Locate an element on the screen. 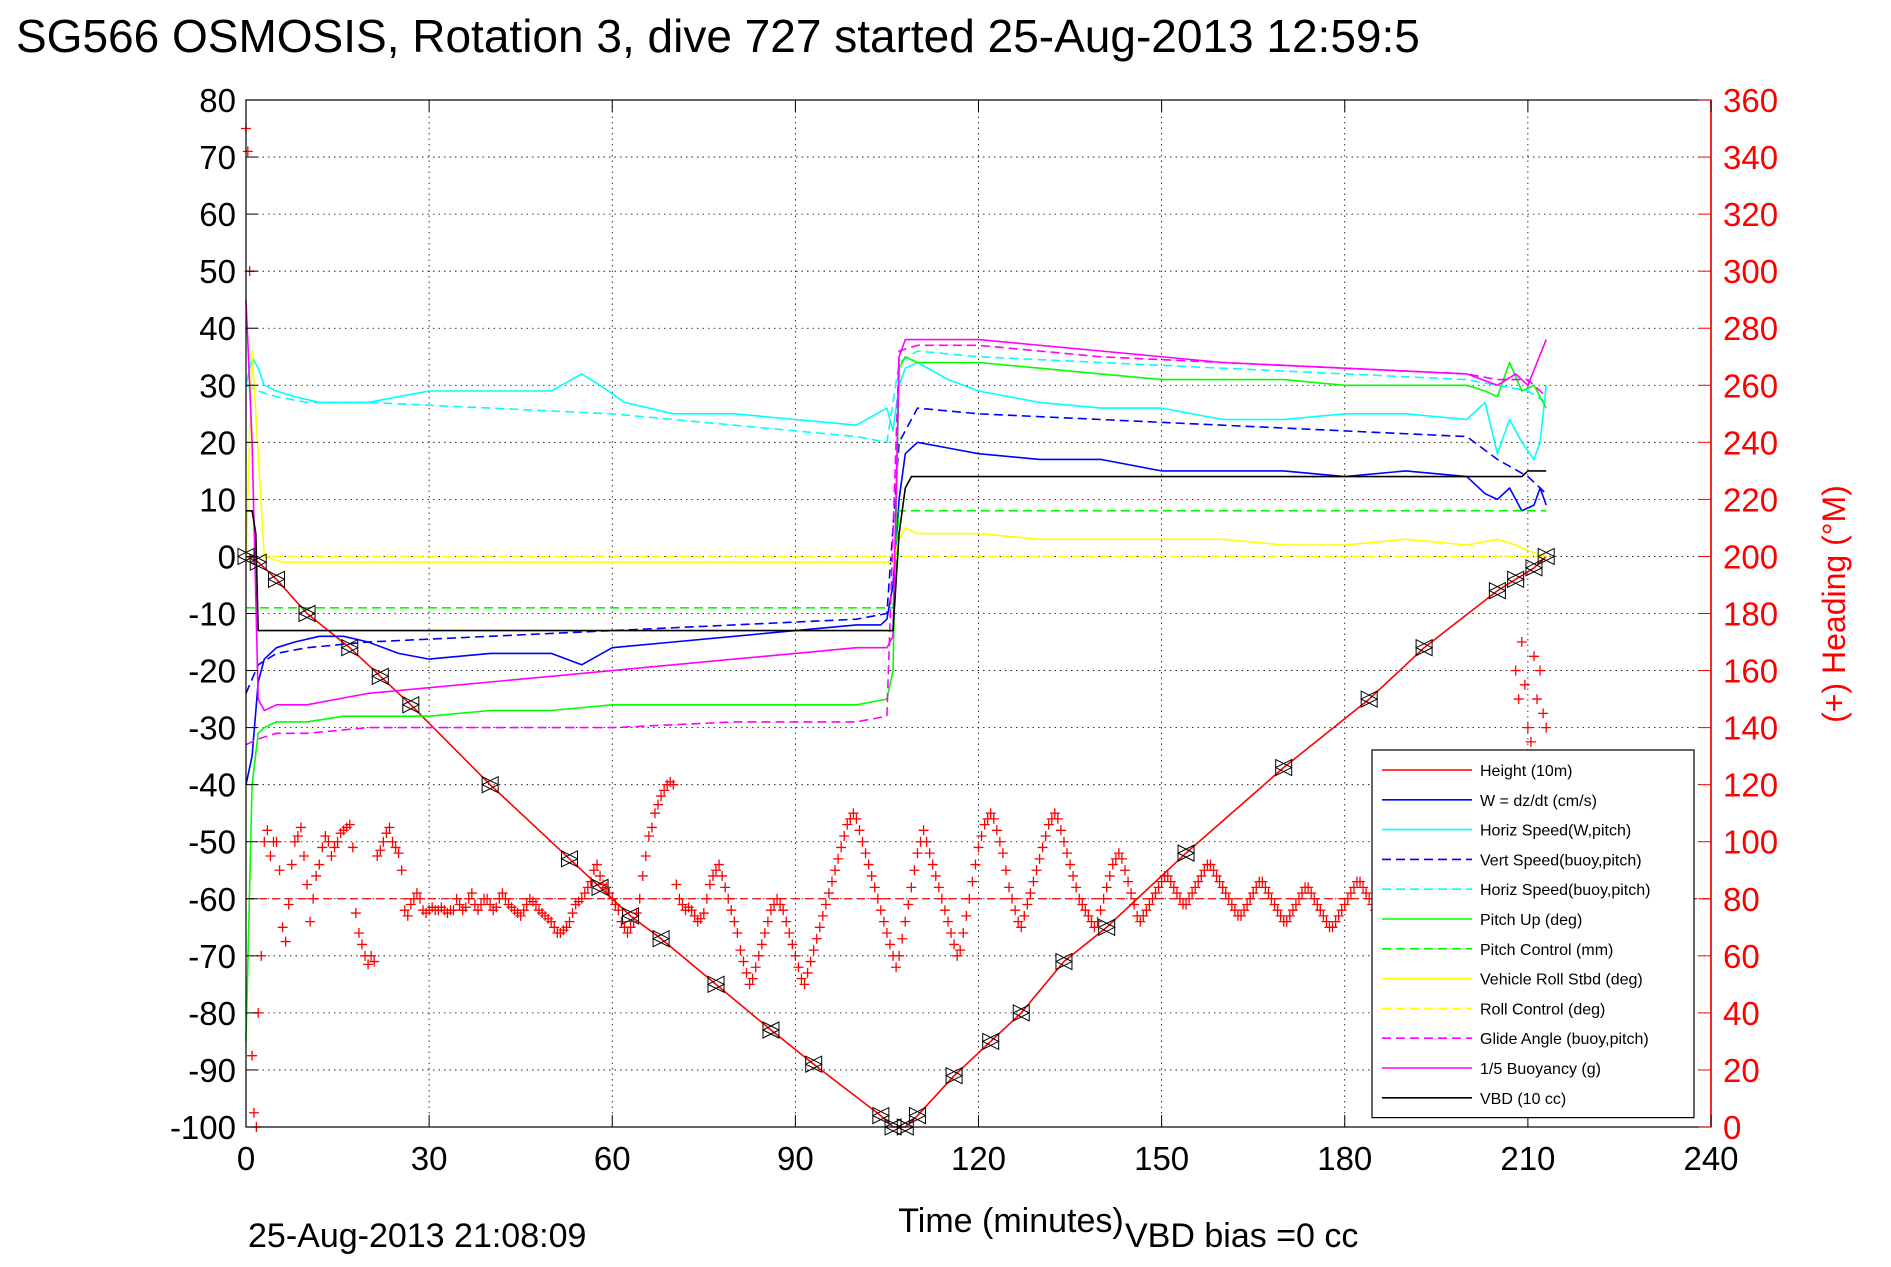 The height and width of the screenshot is (1267, 1891). y-tick-label-left: -30 is located at coordinates (212, 728).